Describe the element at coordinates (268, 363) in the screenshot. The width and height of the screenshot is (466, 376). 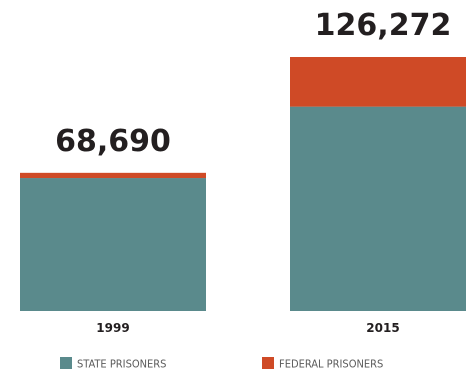
I see `legend-swatch-federal` at that location.